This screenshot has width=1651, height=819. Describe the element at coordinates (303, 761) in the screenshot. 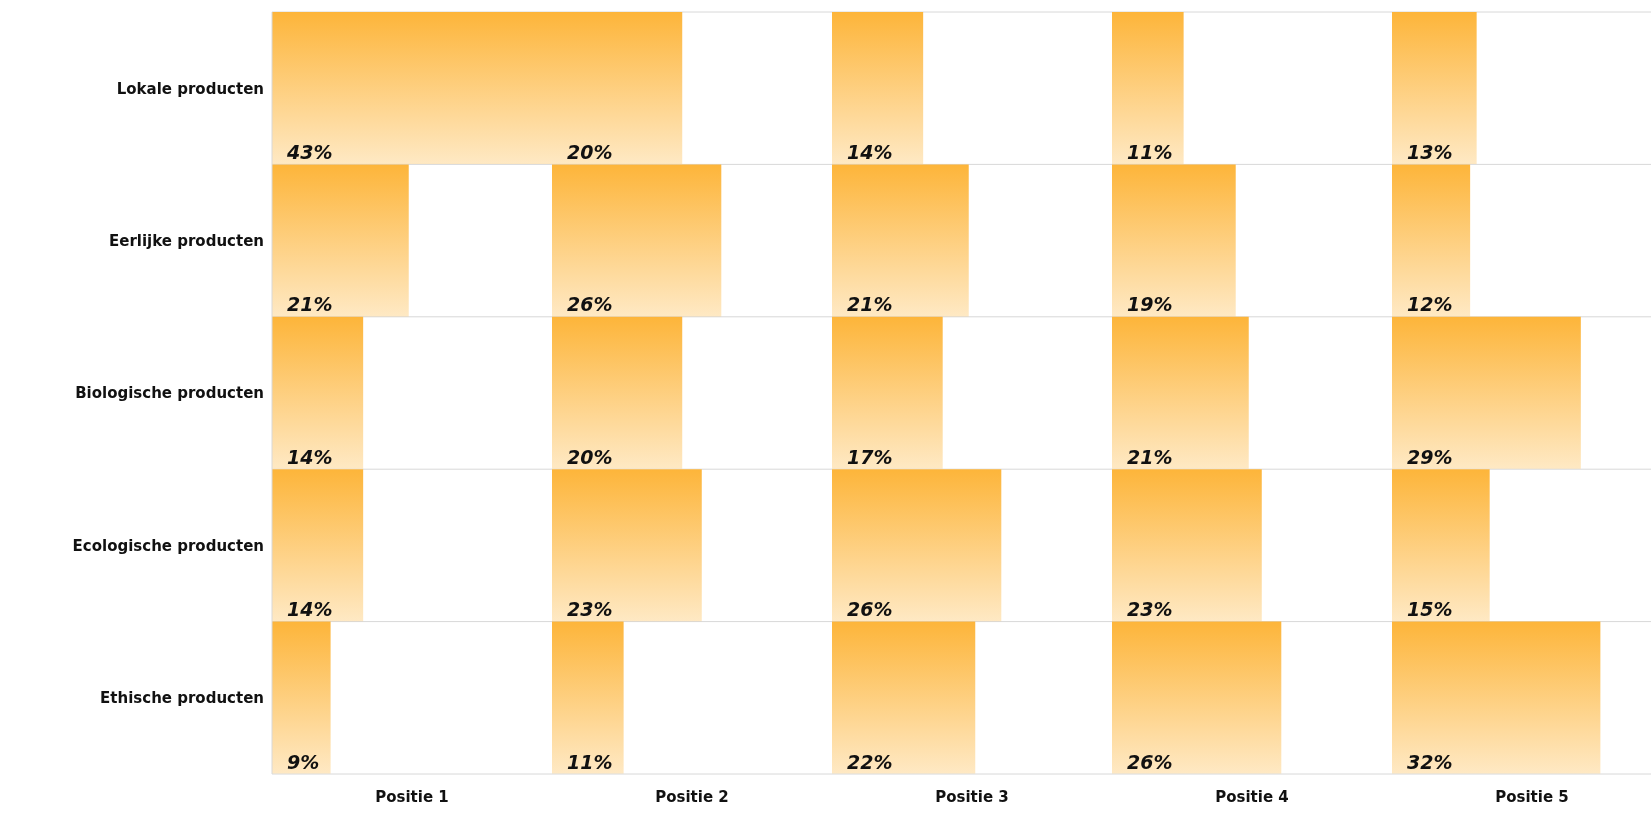

I see `data-label: 9%` at that location.